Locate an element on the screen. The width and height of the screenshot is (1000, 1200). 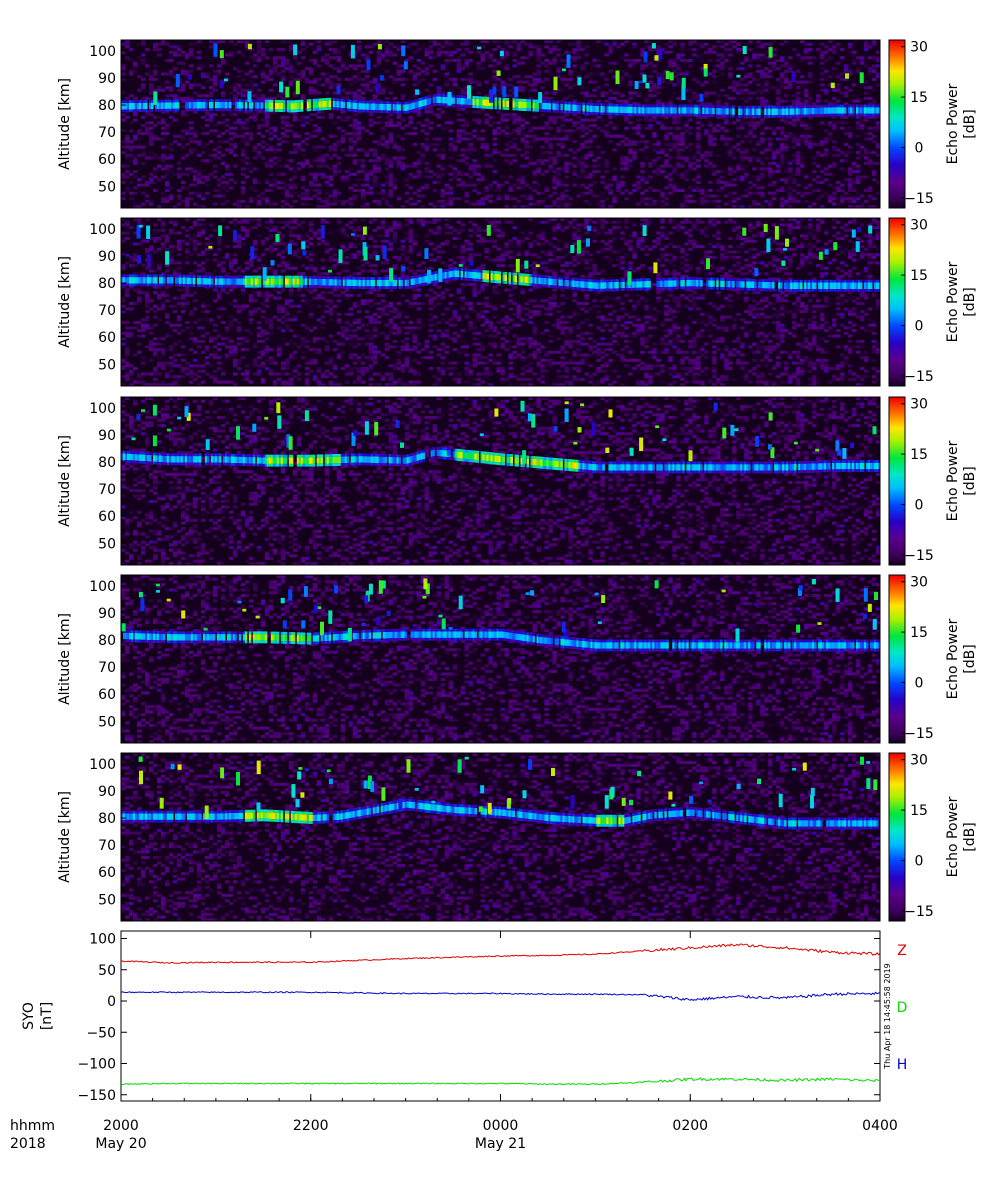
colorbar-tick-label: 15 is located at coordinates (919, 276).